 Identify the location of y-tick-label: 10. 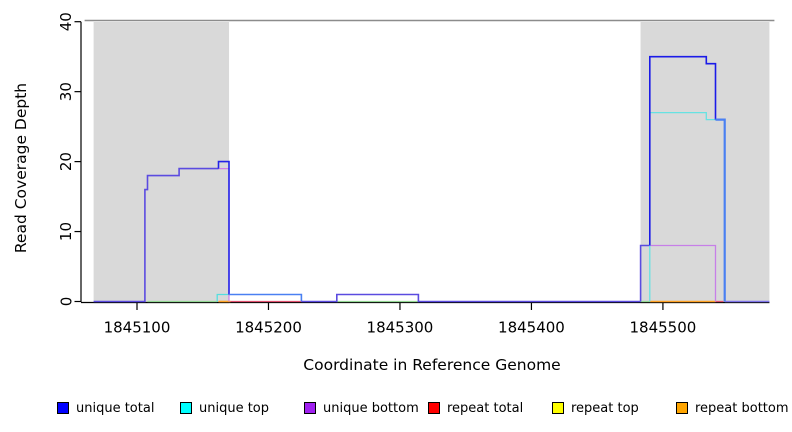
(66, 231).